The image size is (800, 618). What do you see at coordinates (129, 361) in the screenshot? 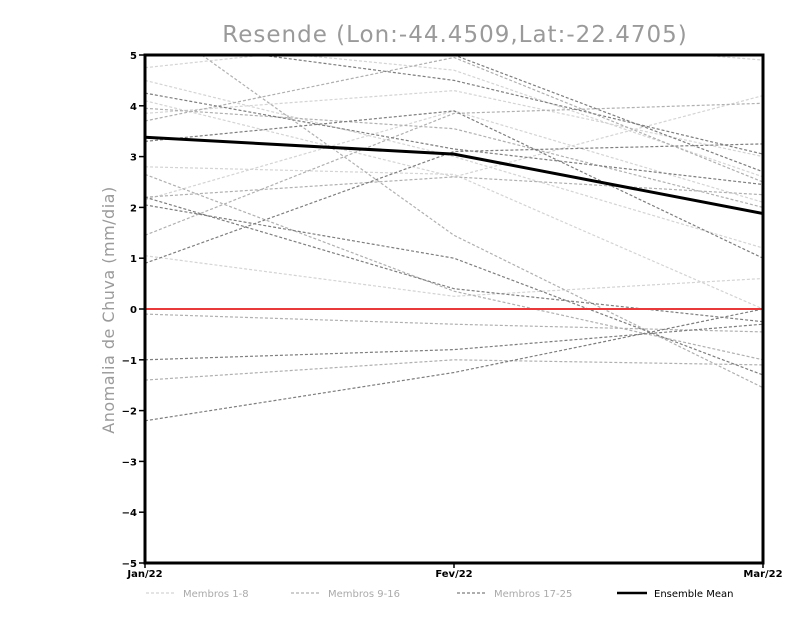
I see `y-tick-label: −1` at bounding box center [129, 361].